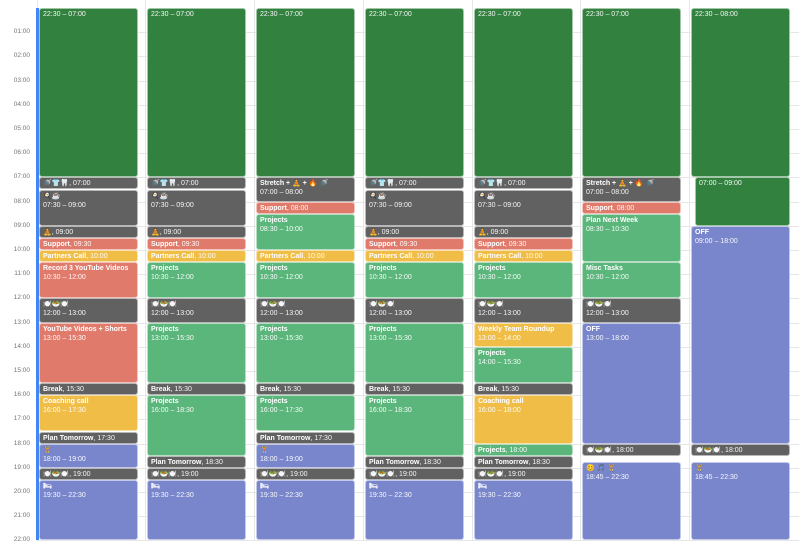  What do you see at coordinates (541, 462) in the screenshot?
I see `event-time: 18:30` at bounding box center [541, 462].